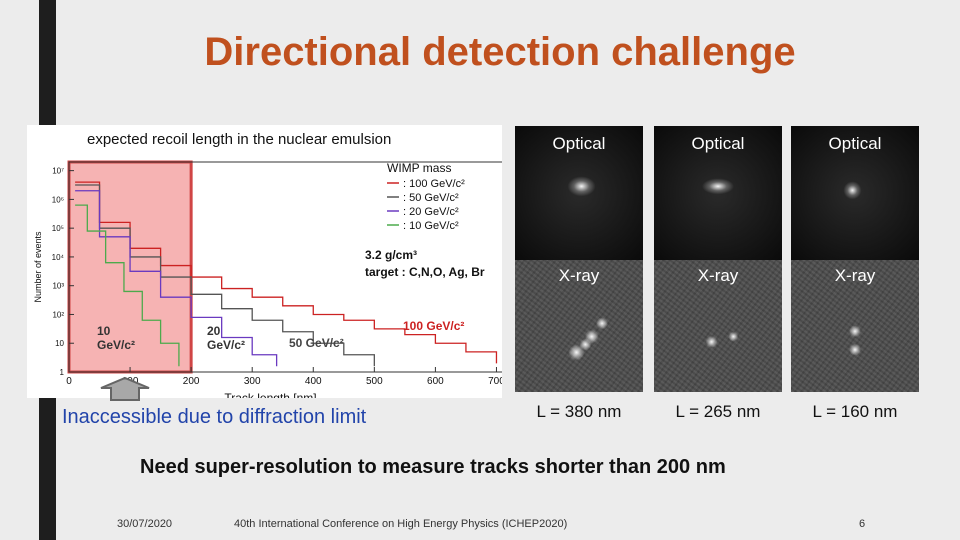 This screenshot has width=960, height=540. Describe the element at coordinates (214, 417) in the screenshot. I see `inaccessible-note: Inaccessible due to diffraction limit` at that location.